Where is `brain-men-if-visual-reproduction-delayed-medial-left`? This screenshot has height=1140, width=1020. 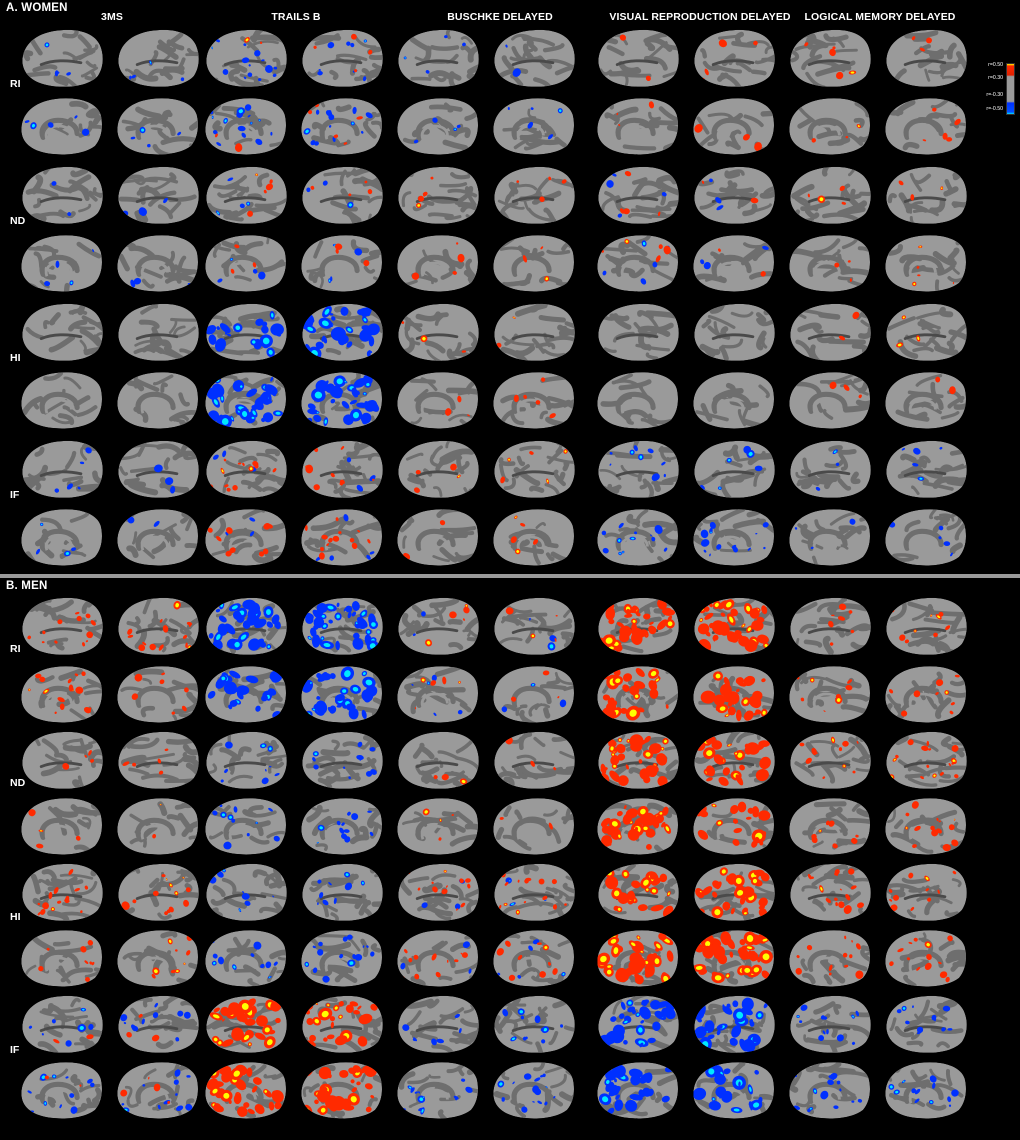
brain-men-if-visual-reproduction-delayed-medial-left is located at coordinates (638, 1090).